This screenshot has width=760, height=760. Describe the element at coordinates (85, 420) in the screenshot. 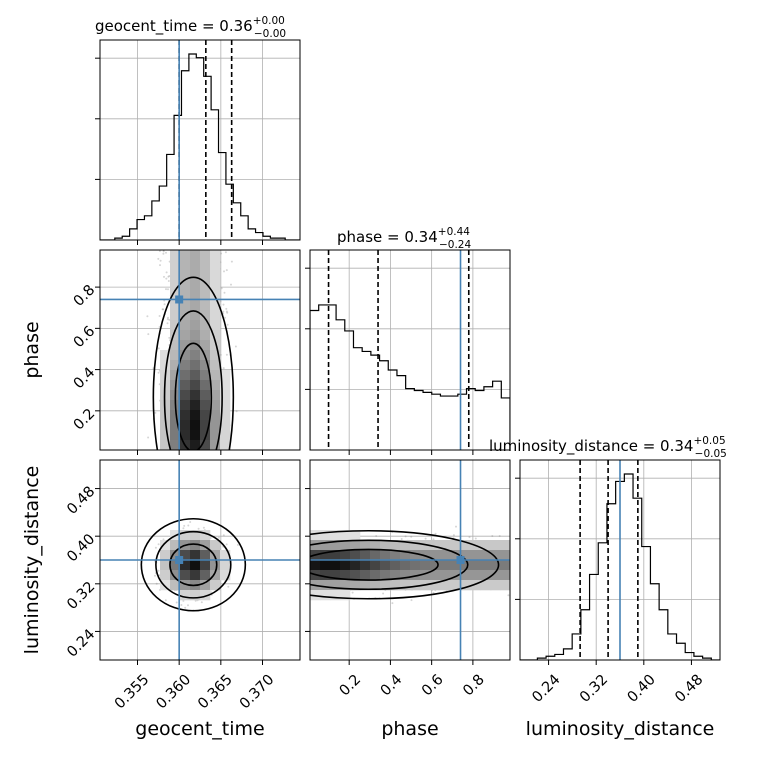

I see `tick-label-phase: 0.2` at that location.